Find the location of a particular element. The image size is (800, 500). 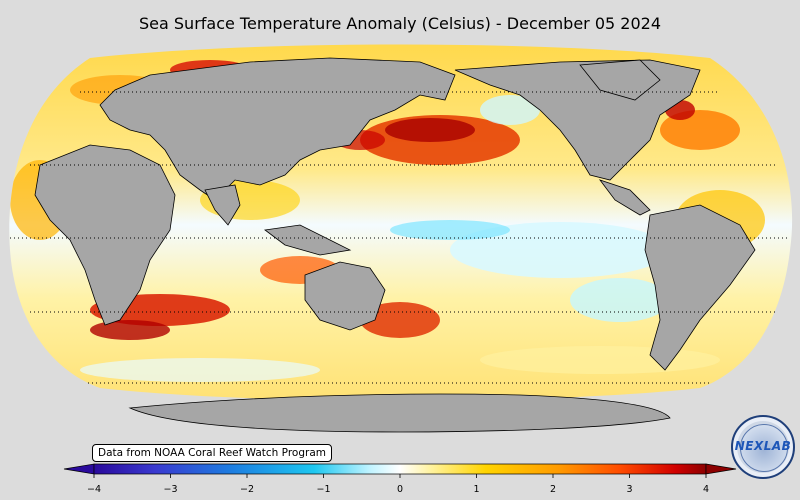

colorbar-tick-label: 0 is located at coordinates (400, 489).